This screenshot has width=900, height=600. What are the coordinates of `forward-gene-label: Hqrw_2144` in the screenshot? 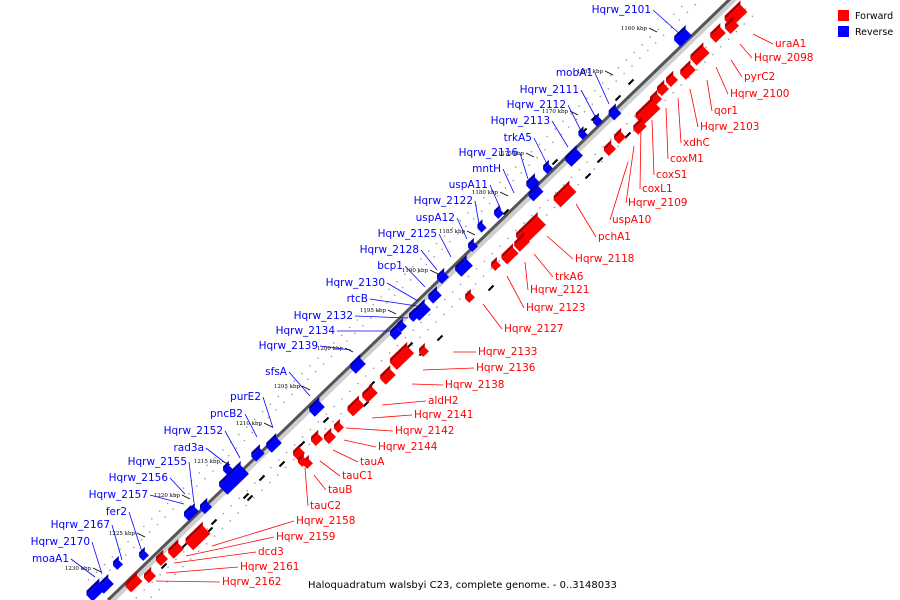 It's located at (408, 447).